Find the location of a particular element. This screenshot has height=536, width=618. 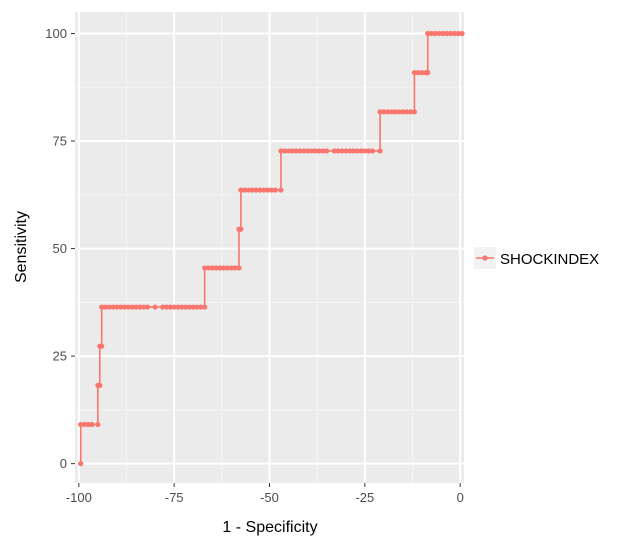

x-tick-label: -50 is located at coordinates (269, 497).